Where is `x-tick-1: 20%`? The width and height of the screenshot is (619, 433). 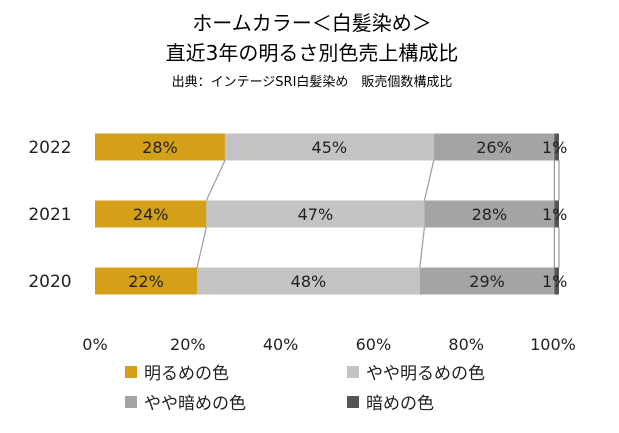
x-tick-1: 20% is located at coordinates (188, 344).